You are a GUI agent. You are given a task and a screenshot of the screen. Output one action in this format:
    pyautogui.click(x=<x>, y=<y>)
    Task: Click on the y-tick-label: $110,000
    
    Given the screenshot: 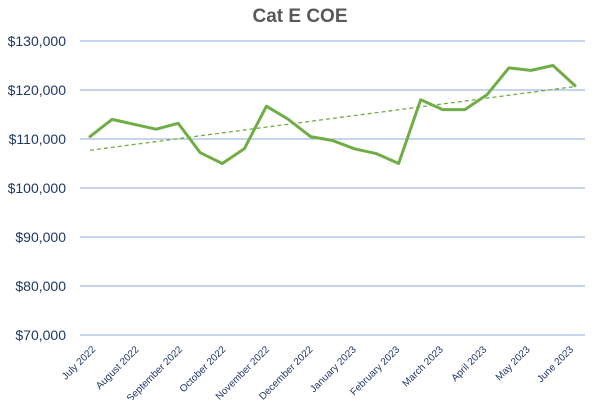 What is the action you would take?
    pyautogui.click(x=38, y=139)
    